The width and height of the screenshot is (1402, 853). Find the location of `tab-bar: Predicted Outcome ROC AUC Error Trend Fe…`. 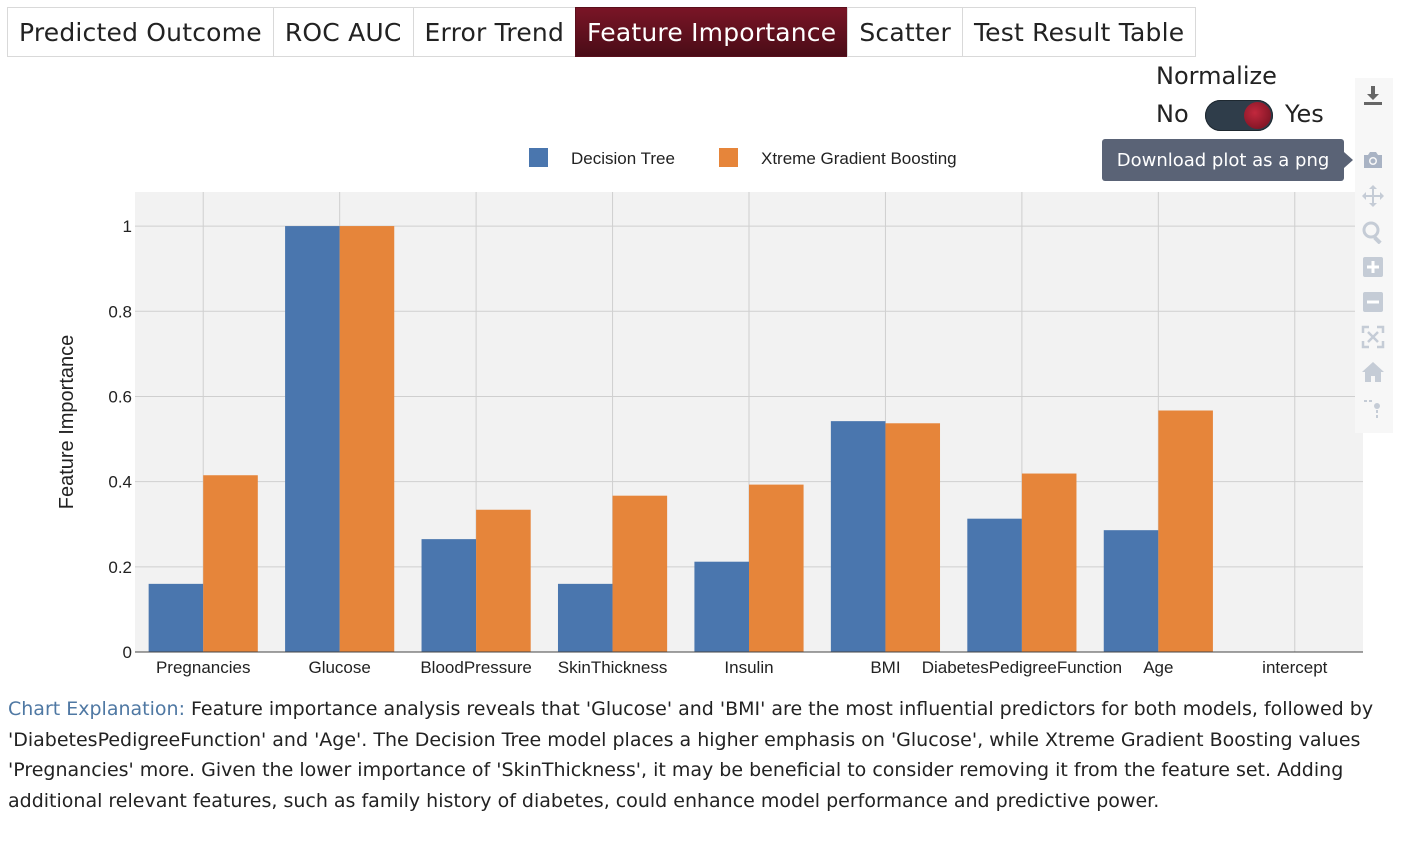

tab-bar: Predicted Outcome ROC AUC Error Trend Fe… is located at coordinates (602, 32).